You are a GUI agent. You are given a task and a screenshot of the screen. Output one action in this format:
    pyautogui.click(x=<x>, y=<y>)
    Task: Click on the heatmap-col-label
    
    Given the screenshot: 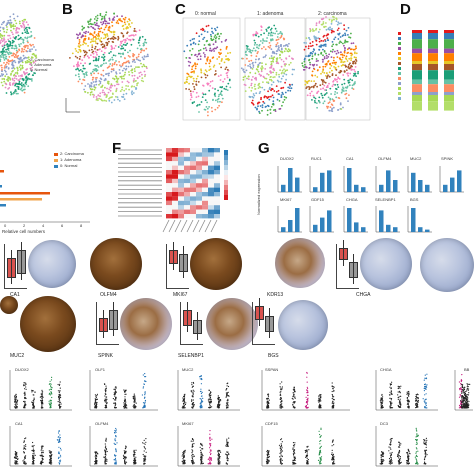 What is the action you would take?
    pyautogui.click(x=166, y=226)
    